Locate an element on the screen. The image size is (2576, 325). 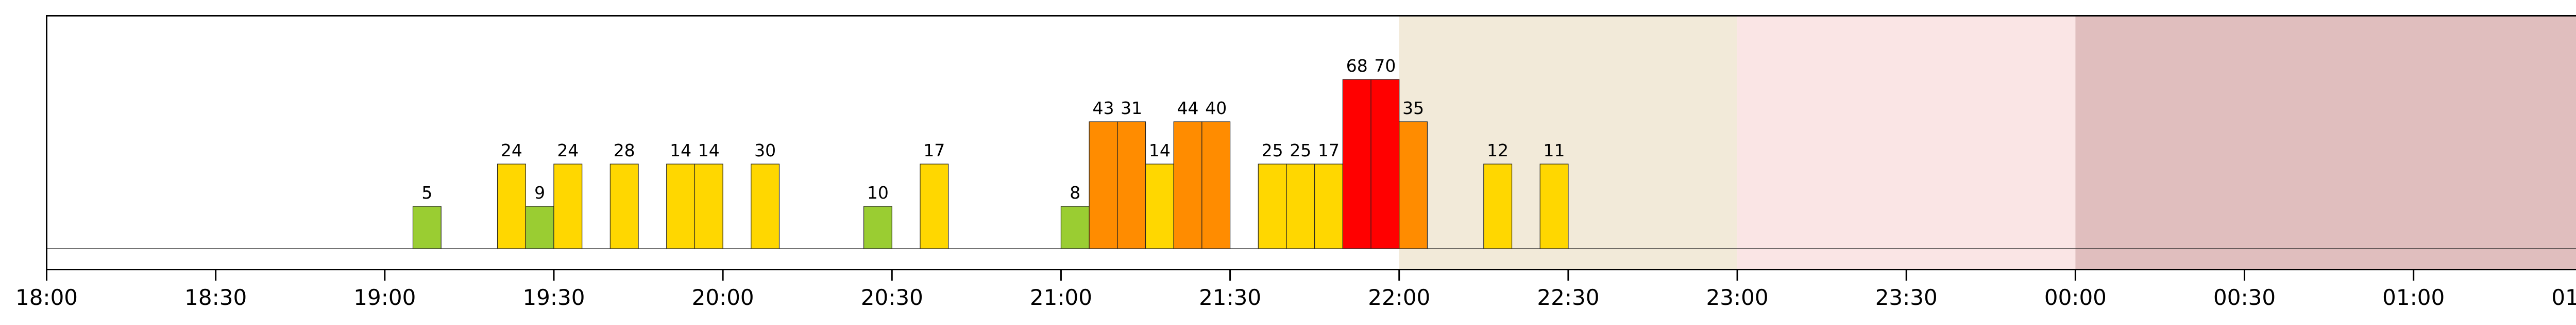
x-tick-label: 19:00 is located at coordinates (384, 298).